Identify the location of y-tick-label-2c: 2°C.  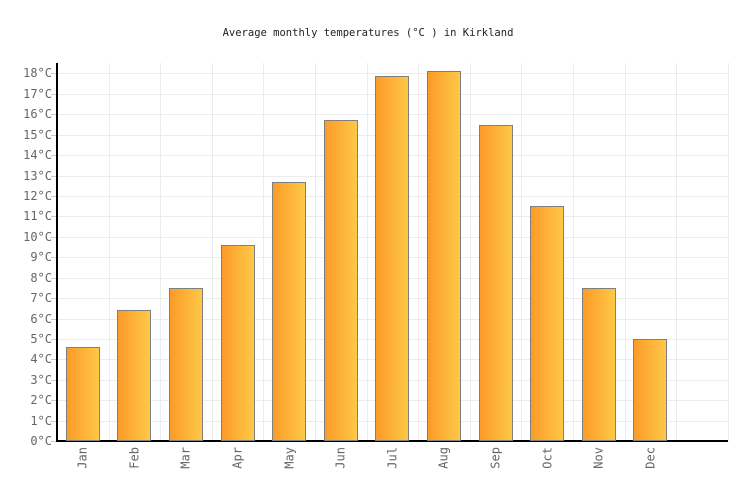
(41, 400).